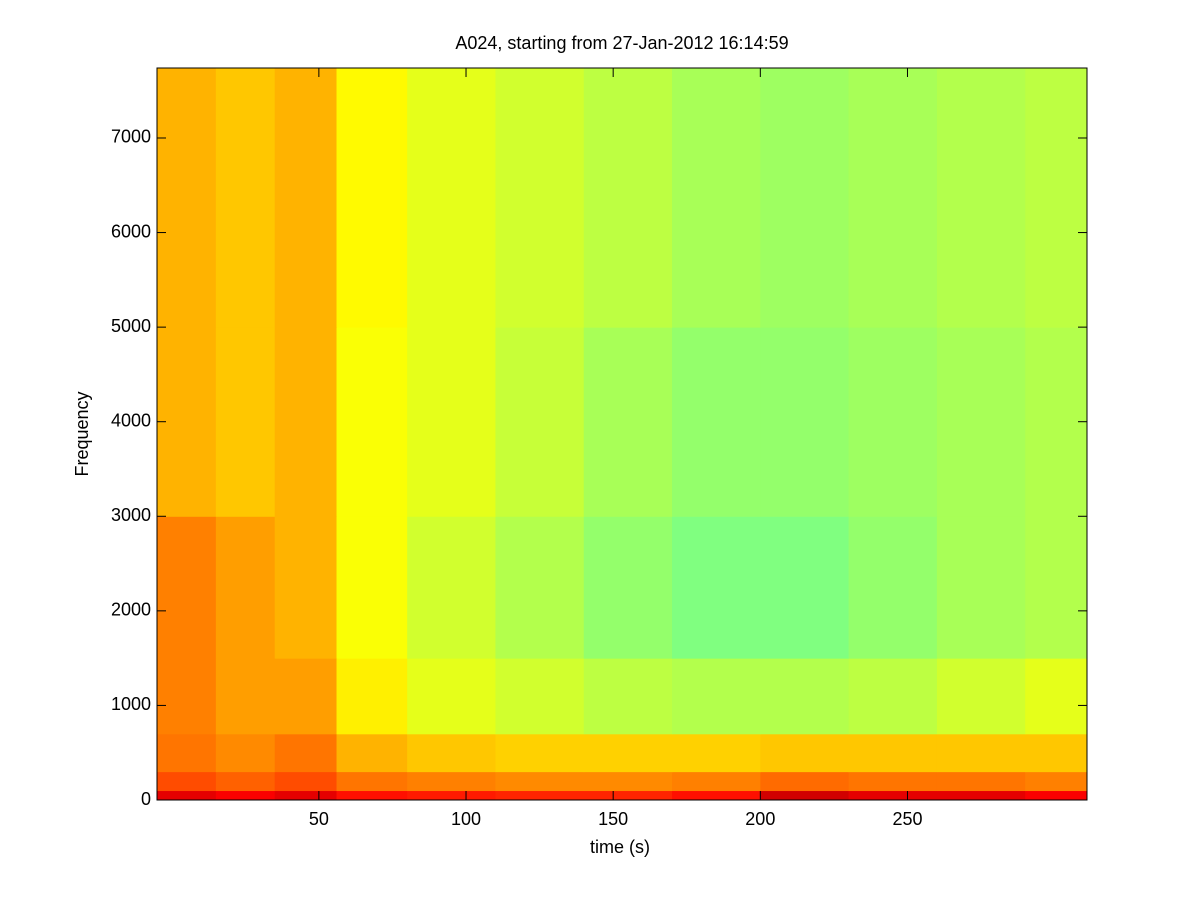 The image size is (1200, 900). What do you see at coordinates (131, 231) in the screenshot?
I see `y-tick-label: 6000` at bounding box center [131, 231].